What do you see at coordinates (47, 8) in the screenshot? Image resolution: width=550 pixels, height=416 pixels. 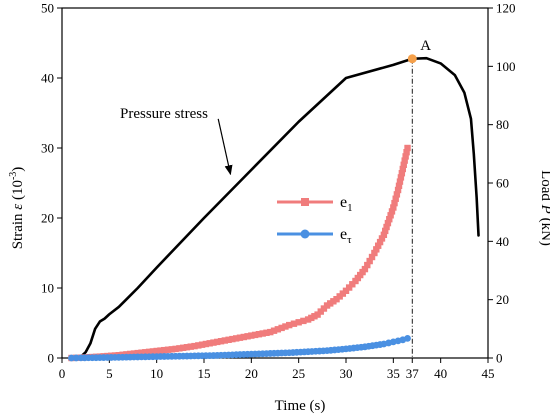 I see `left-tick-label: 50` at bounding box center [47, 8].